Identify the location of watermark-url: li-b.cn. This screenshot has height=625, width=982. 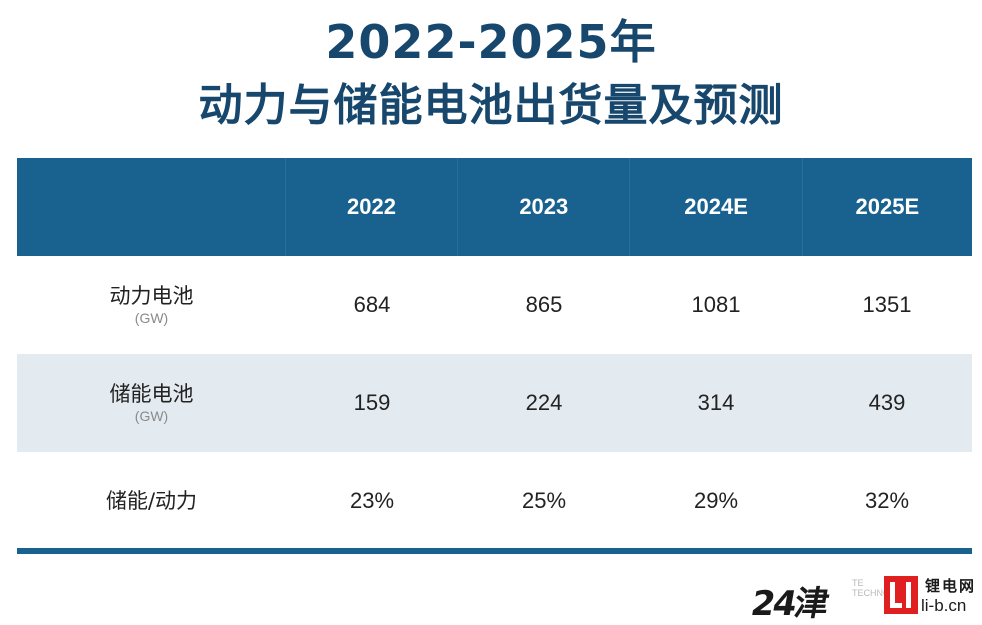
(944, 605).